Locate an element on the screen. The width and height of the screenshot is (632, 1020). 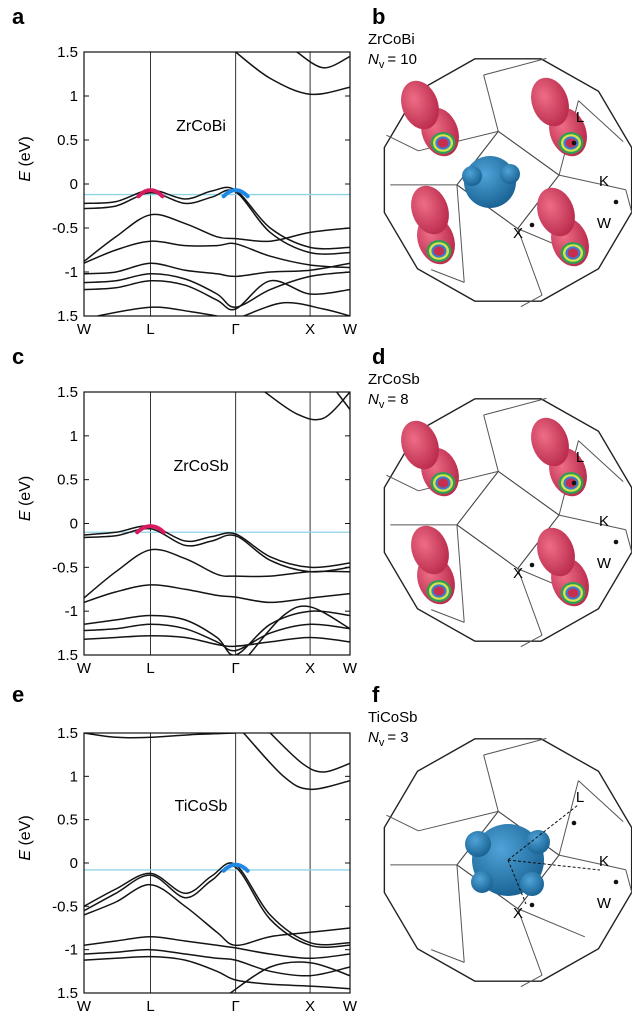
brillouin-panel-d: d ZrCoSb Nv = 8 L K X W is located at coordinates (500, 496).